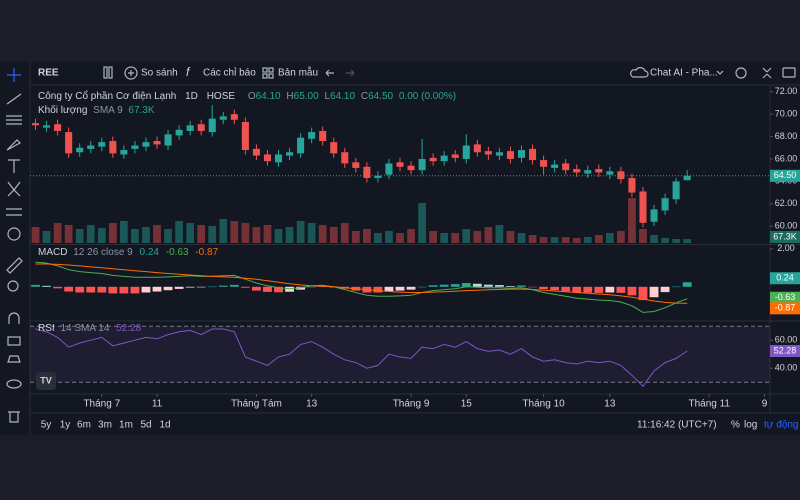  I want to click on crosshair-tool, so click(14, 75).